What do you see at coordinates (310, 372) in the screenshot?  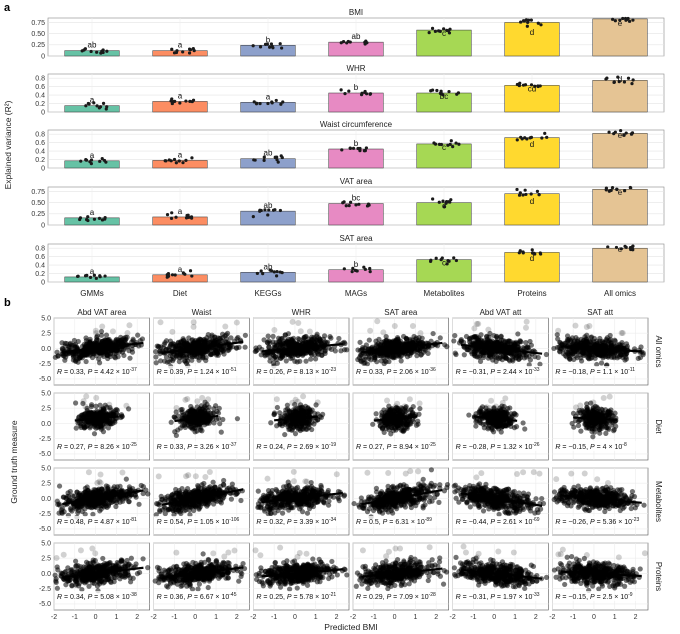 I see `p-value: = 8.13 × 10` at bounding box center [310, 372].